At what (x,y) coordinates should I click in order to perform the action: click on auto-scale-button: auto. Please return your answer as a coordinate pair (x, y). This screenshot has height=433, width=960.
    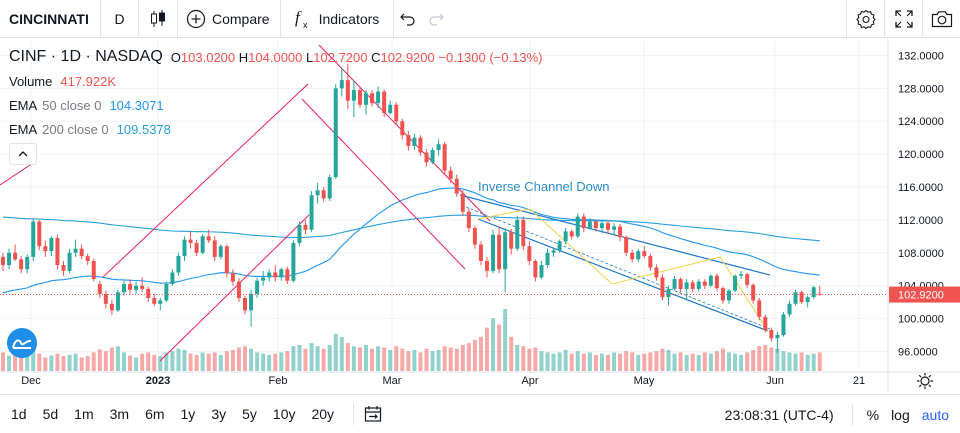
    Looking at the image, I should click on (935, 414).